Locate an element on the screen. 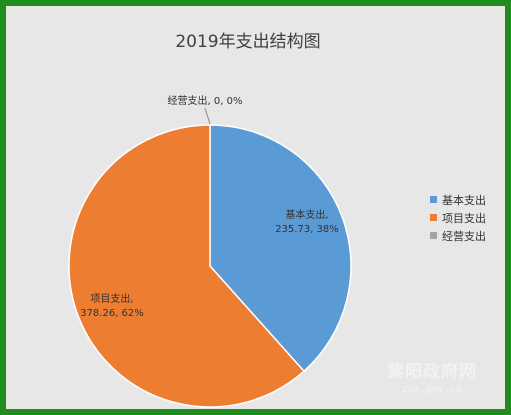 The image size is (511, 415). legend-swatch-operating-expenditure is located at coordinates (433, 235).